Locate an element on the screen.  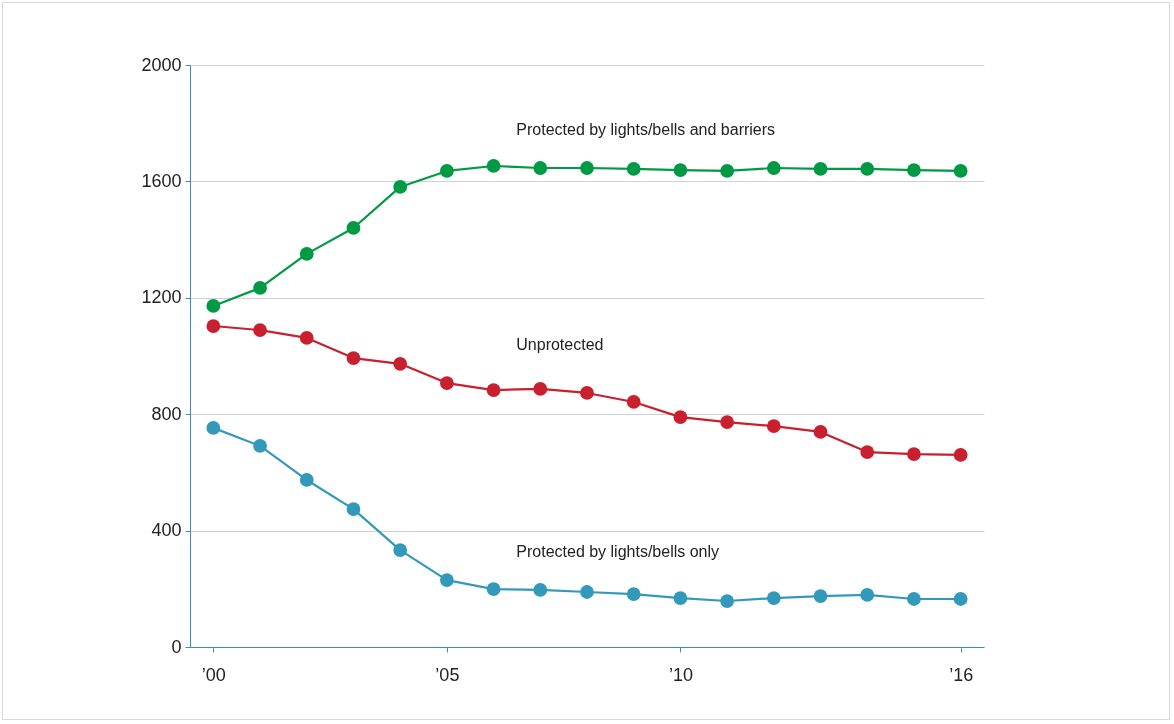
x-tick-label: ’05 is located at coordinates (447, 674).